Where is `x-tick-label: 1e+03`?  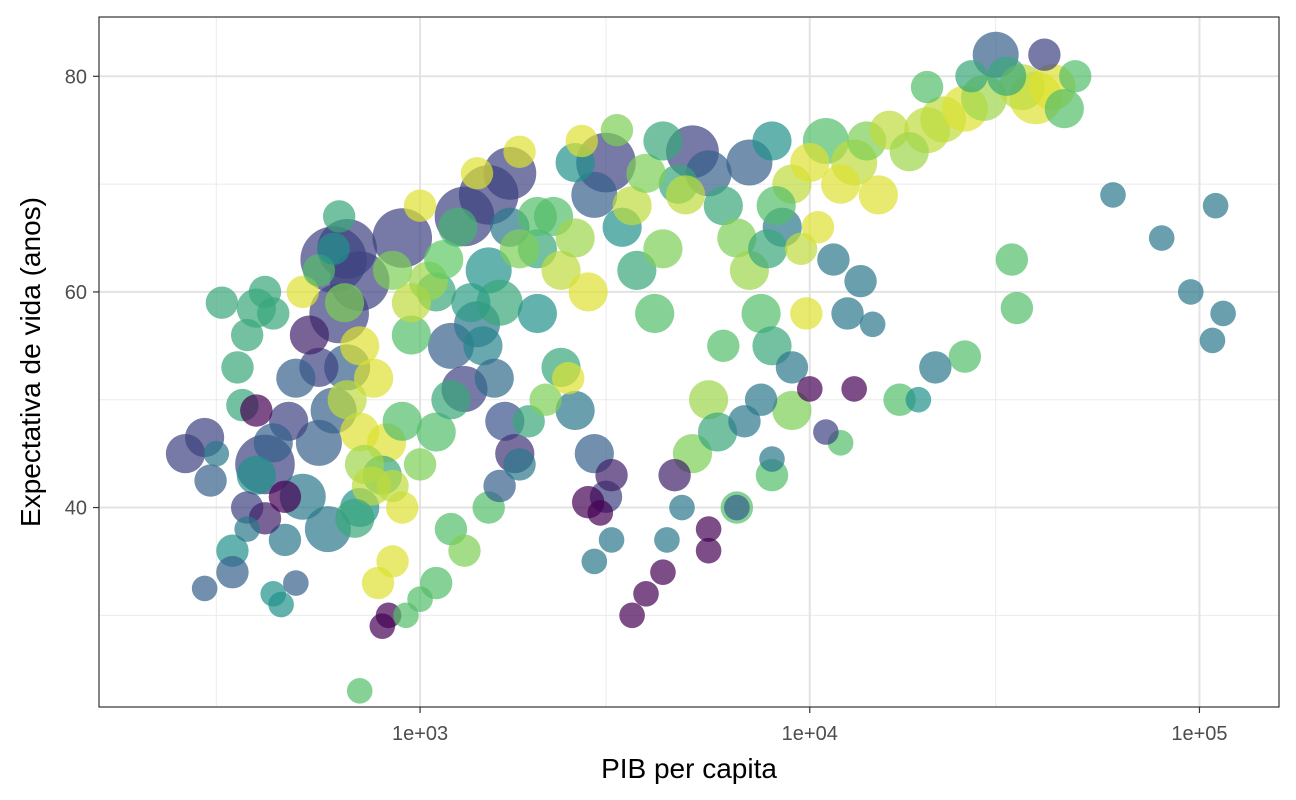 x-tick-label: 1e+03 is located at coordinates (420, 734).